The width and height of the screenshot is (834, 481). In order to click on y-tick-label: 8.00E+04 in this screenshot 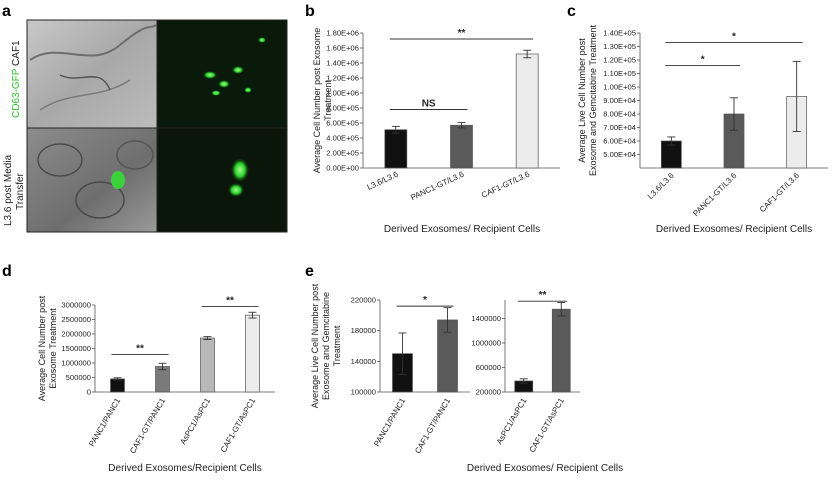, I will do `click(619, 114)`.